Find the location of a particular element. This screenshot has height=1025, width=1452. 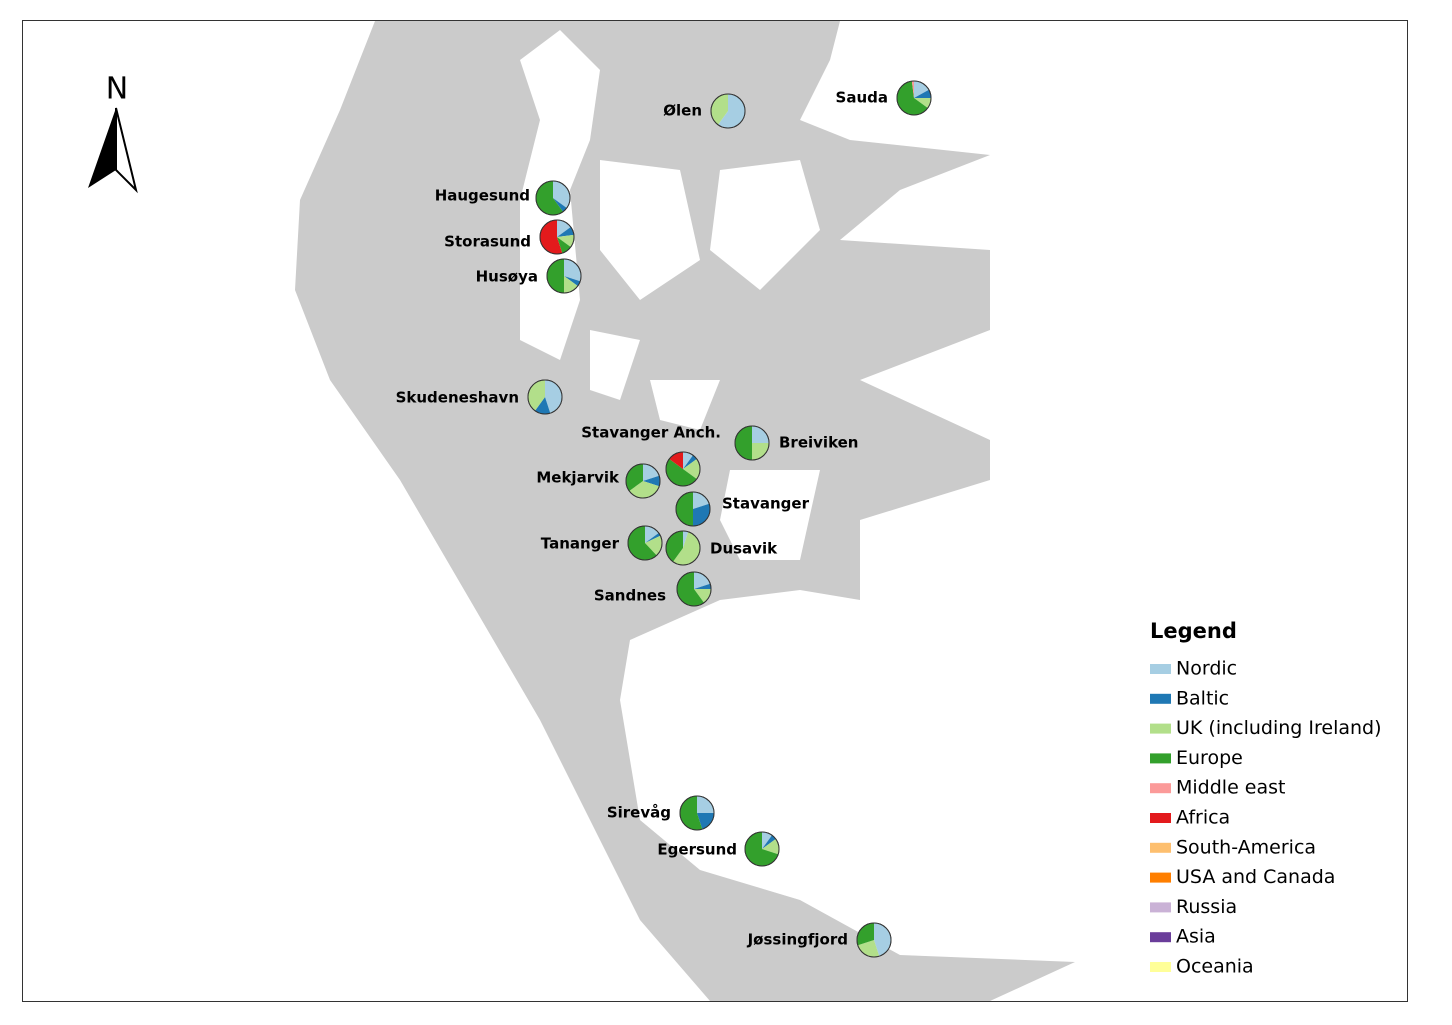

location-label: Tananger is located at coordinates (580, 544).